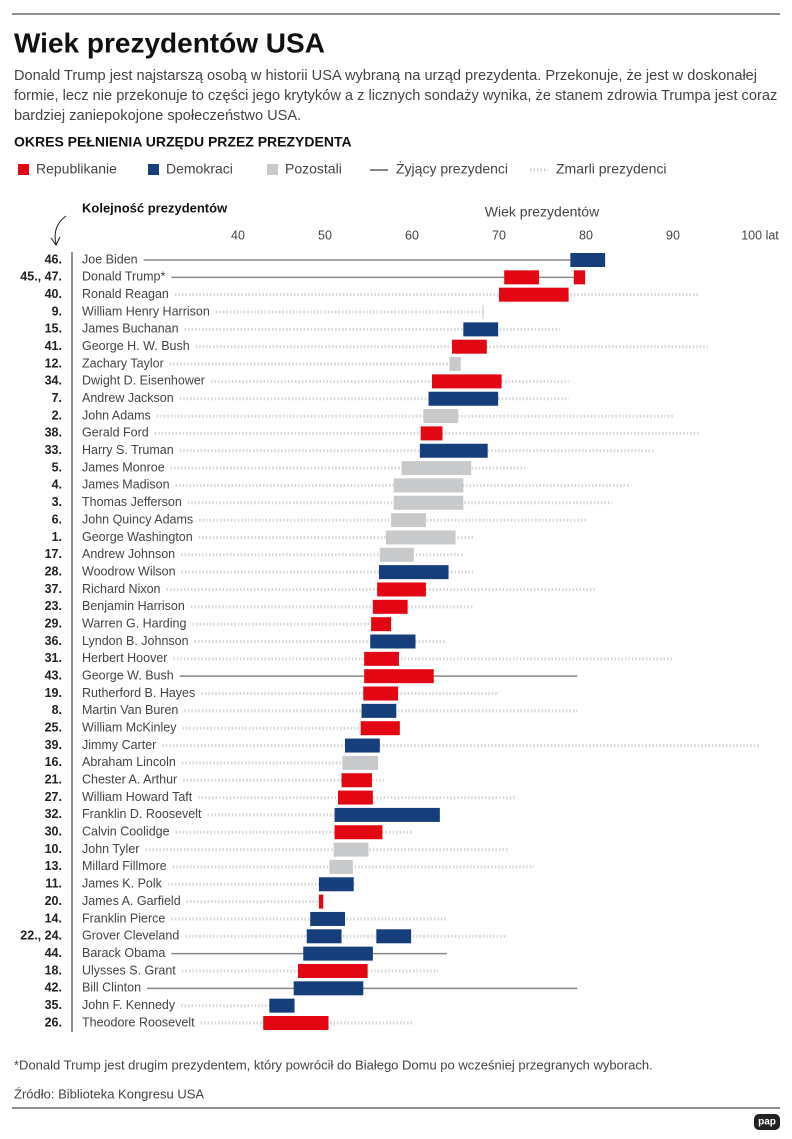  Describe the element at coordinates (53, 745) in the screenshot. I see `order-label: 39.` at that location.